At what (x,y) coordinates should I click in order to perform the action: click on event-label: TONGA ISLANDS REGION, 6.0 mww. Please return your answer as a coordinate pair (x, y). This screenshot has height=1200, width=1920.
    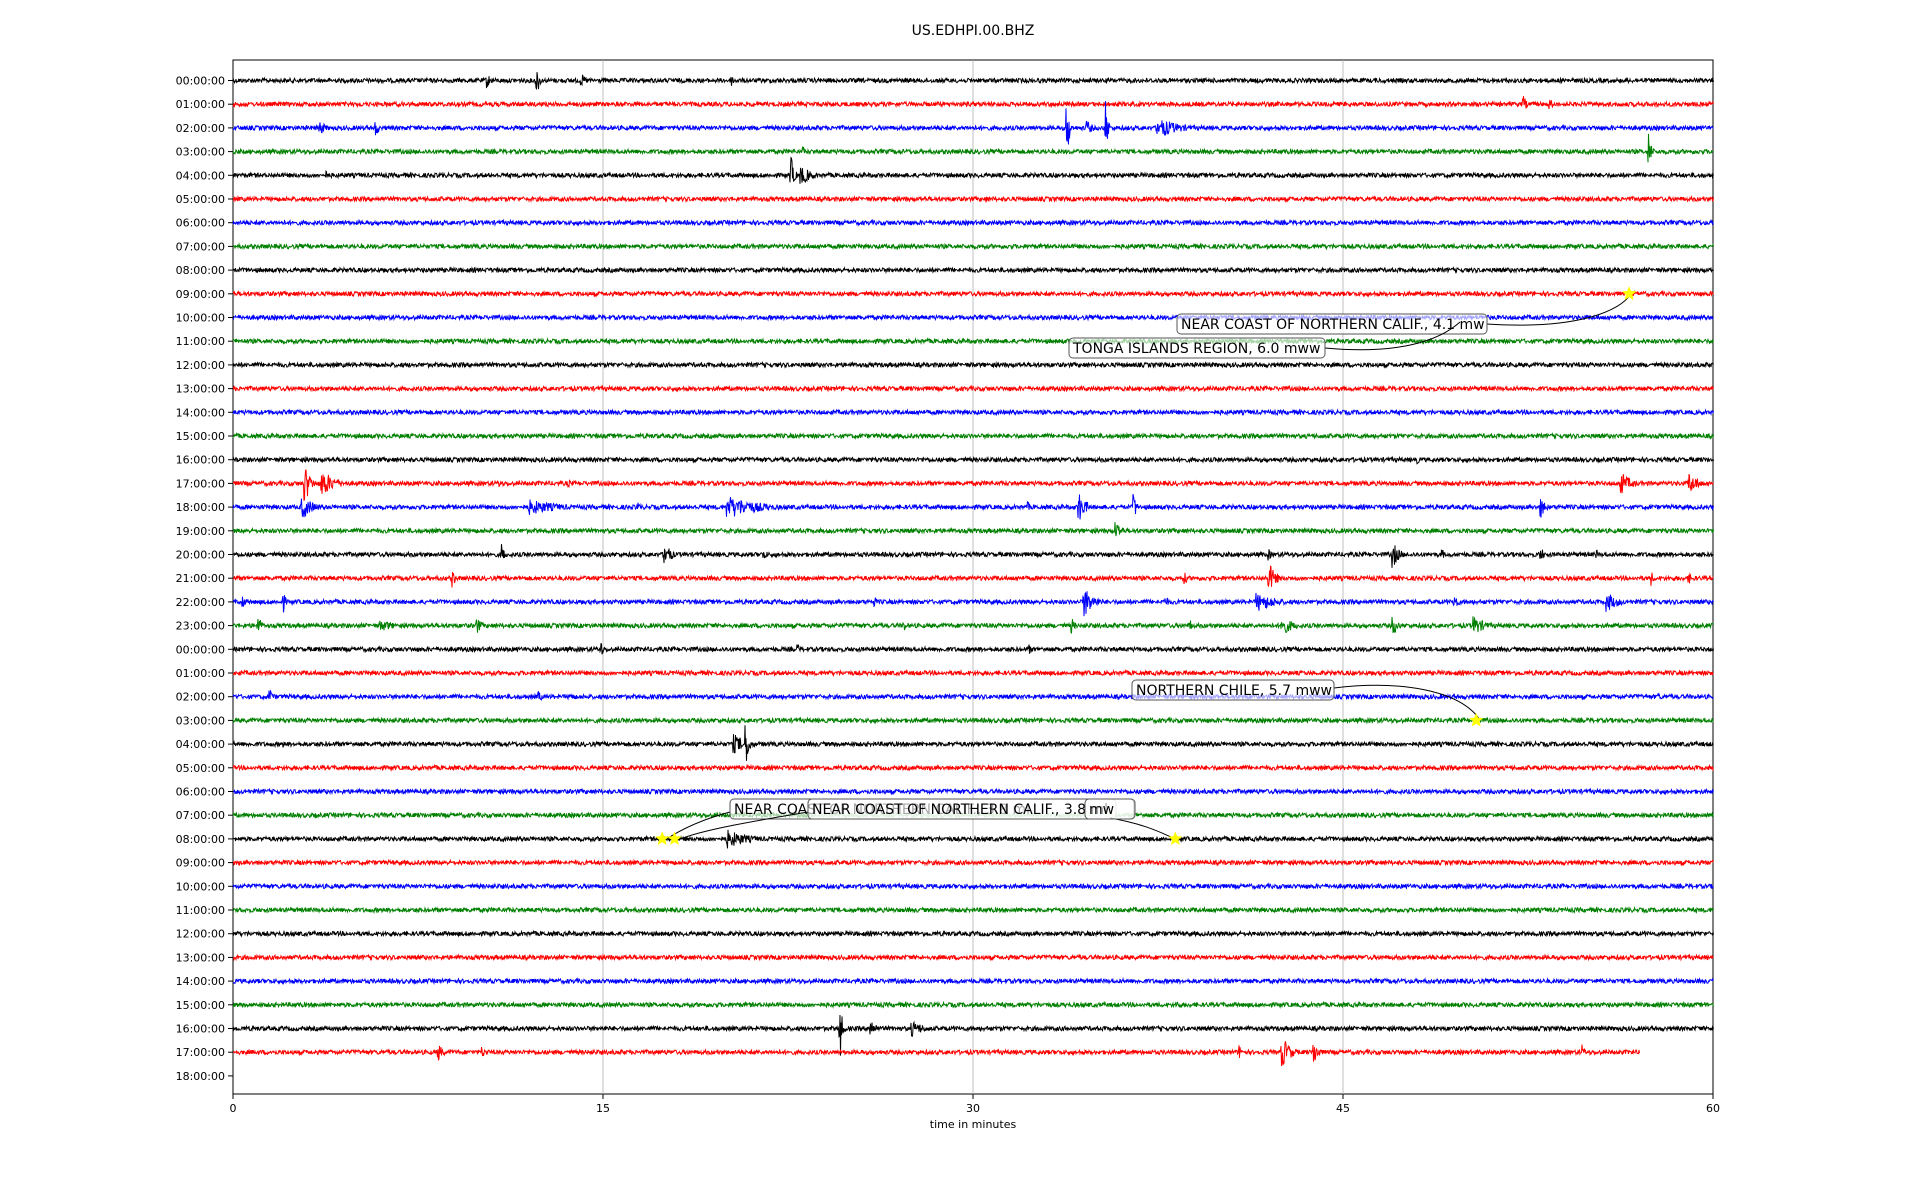
    Looking at the image, I should click on (1196, 349).